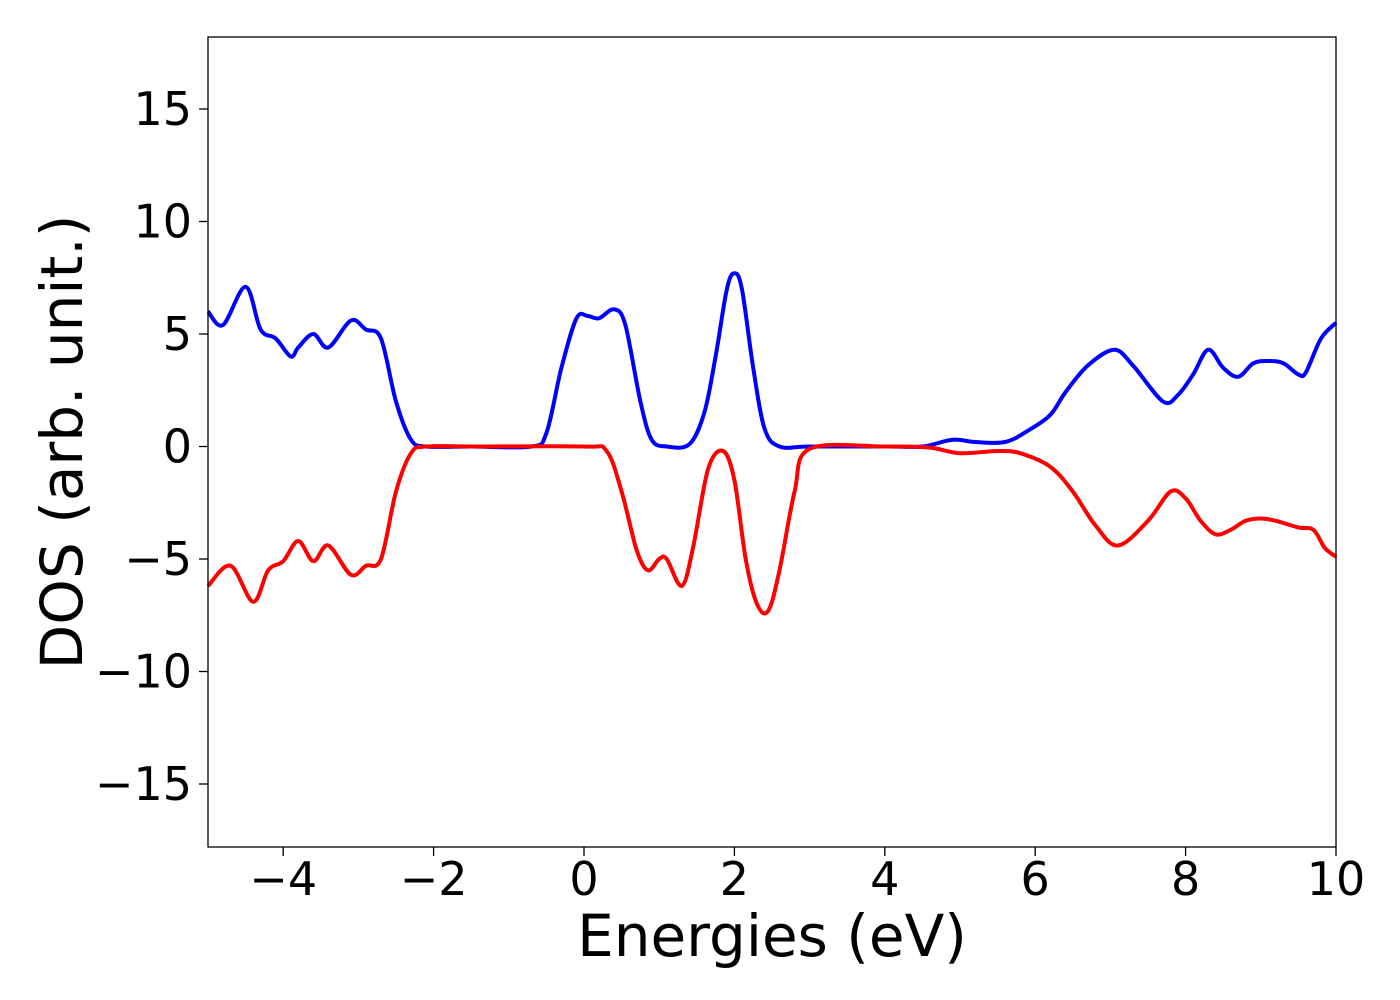  I want to click on series-line-red, so click(772, 529).